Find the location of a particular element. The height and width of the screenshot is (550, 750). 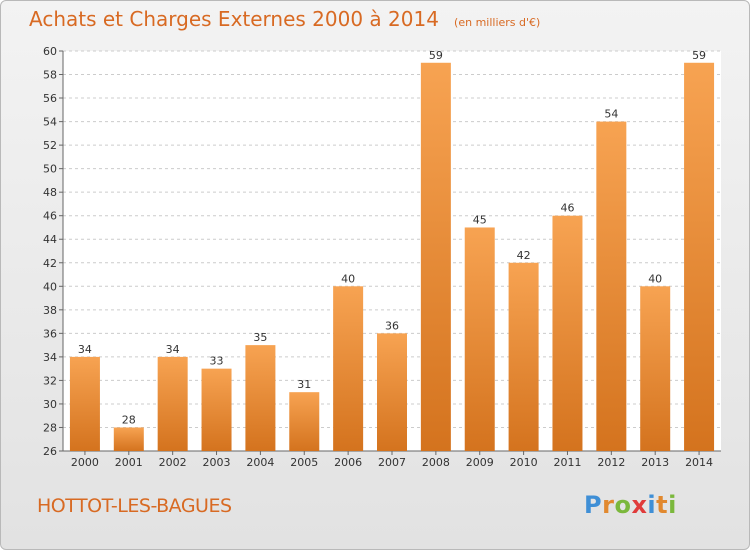

brand-letter: r is located at coordinates (608, 505).